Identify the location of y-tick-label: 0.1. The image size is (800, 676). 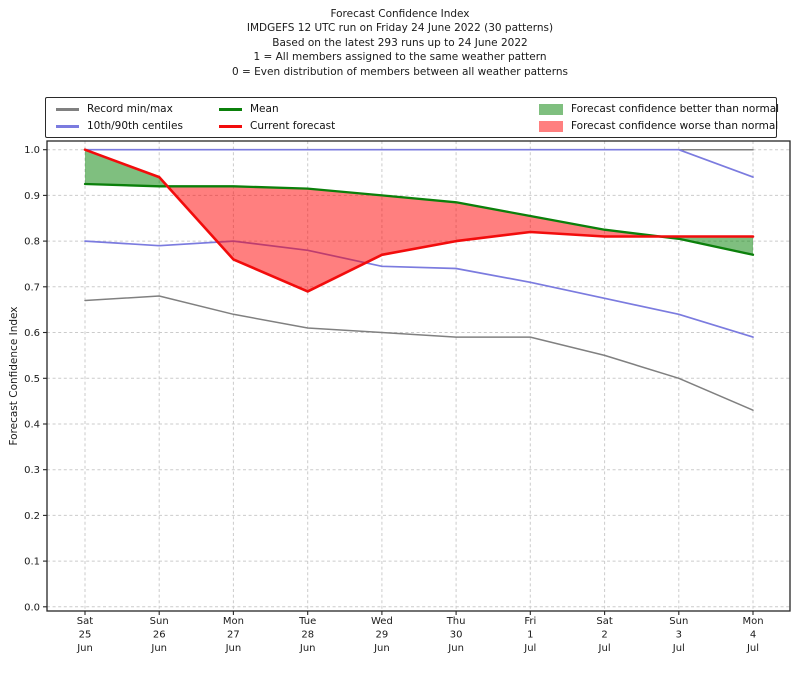
(32, 562).